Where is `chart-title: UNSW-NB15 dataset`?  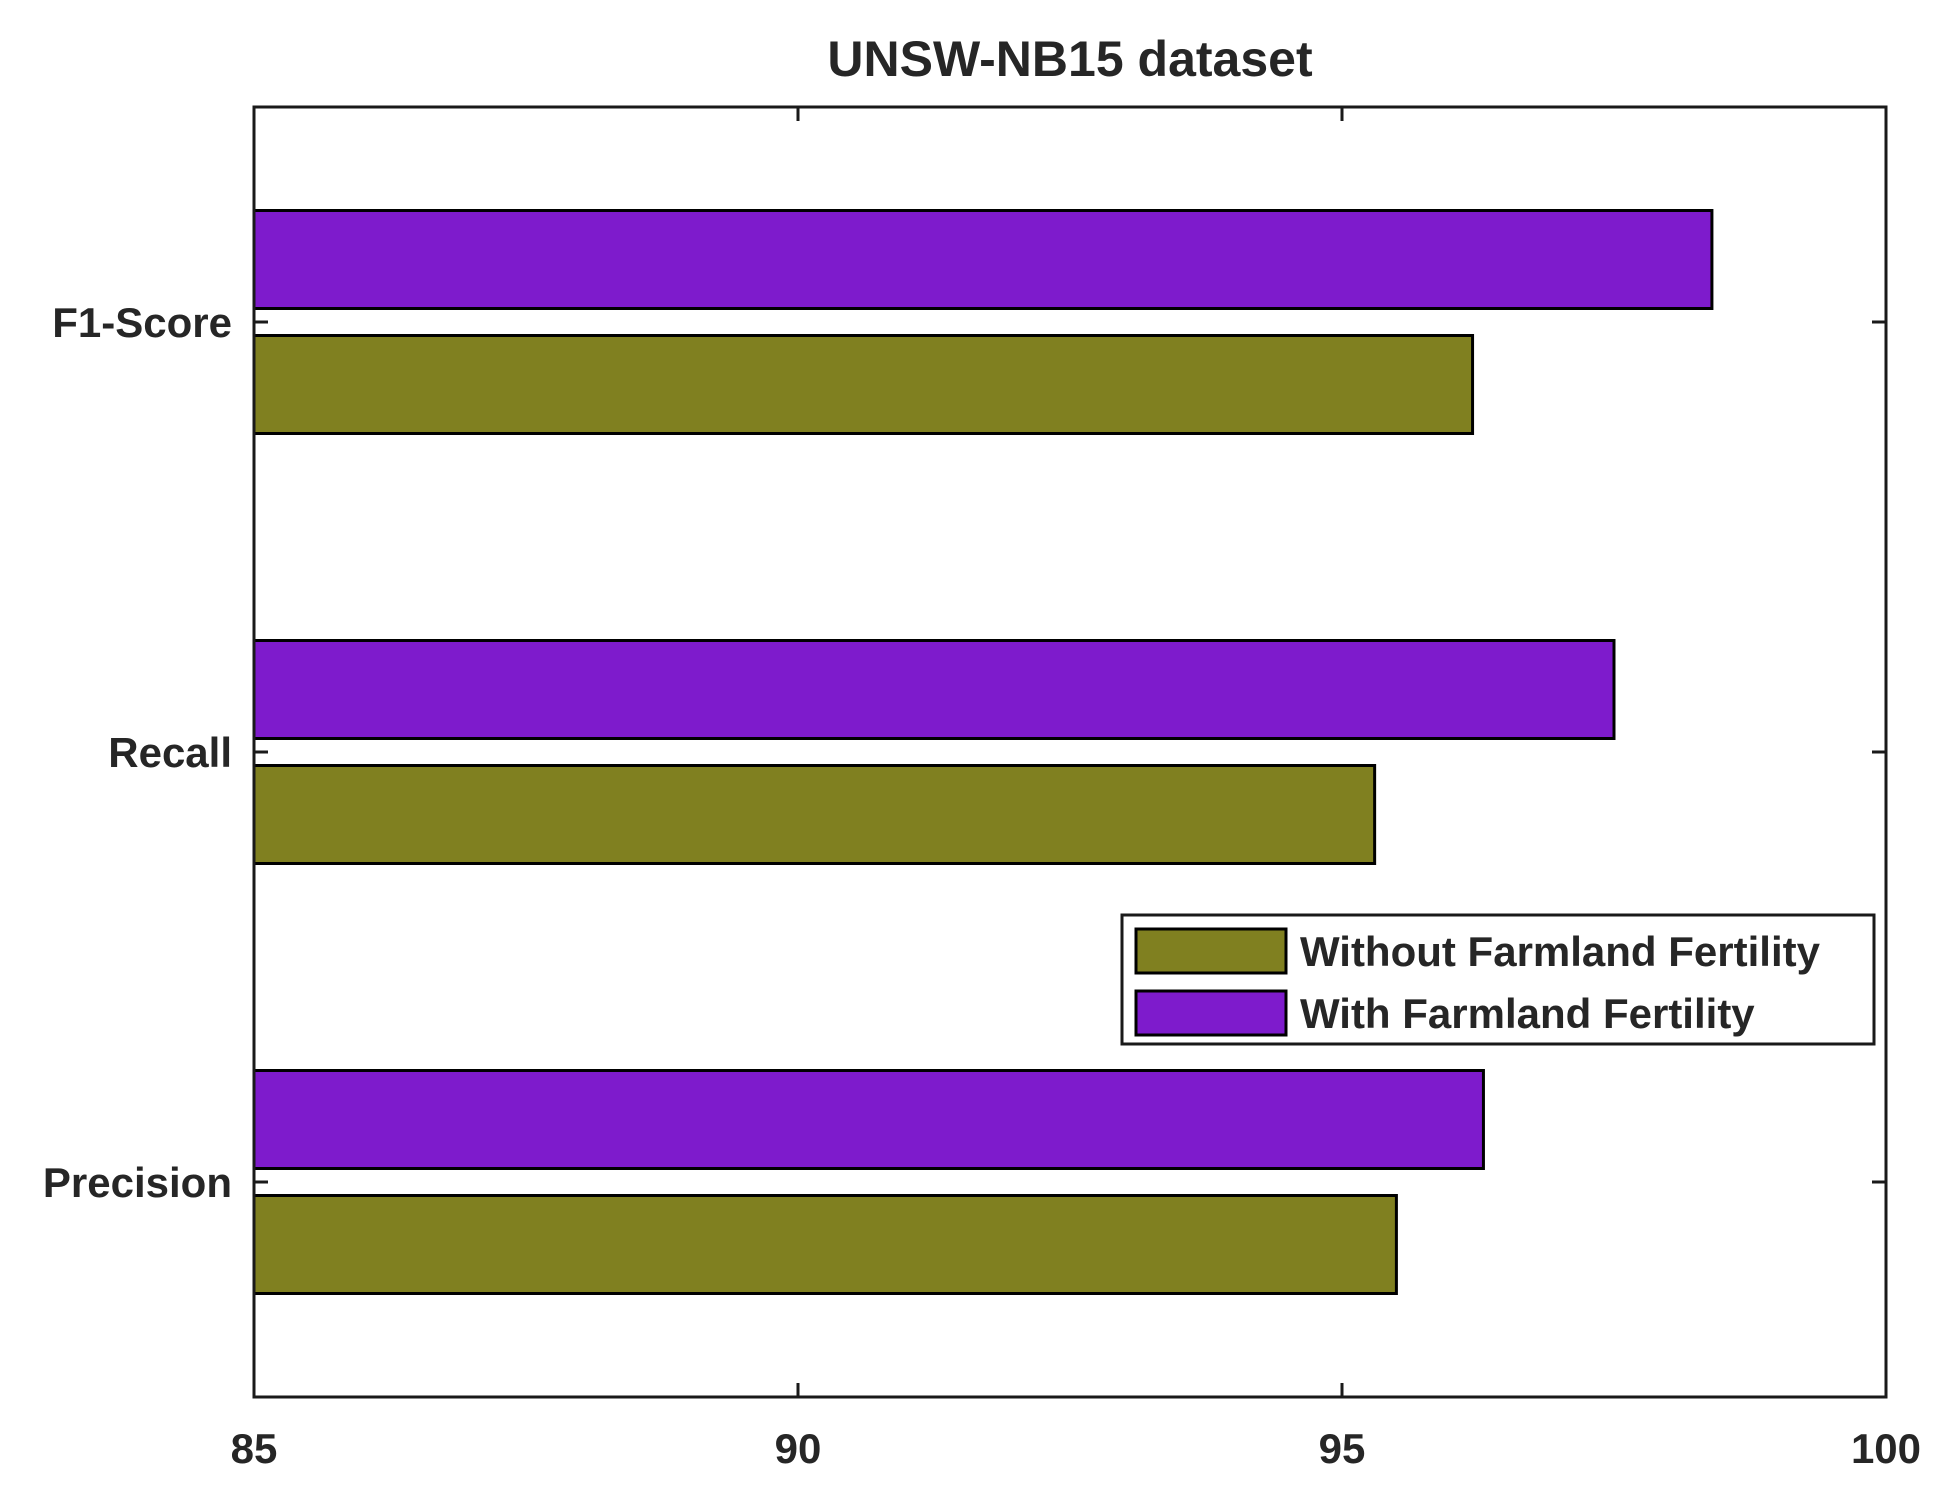
chart-title: UNSW-NB15 dataset is located at coordinates (1070, 59).